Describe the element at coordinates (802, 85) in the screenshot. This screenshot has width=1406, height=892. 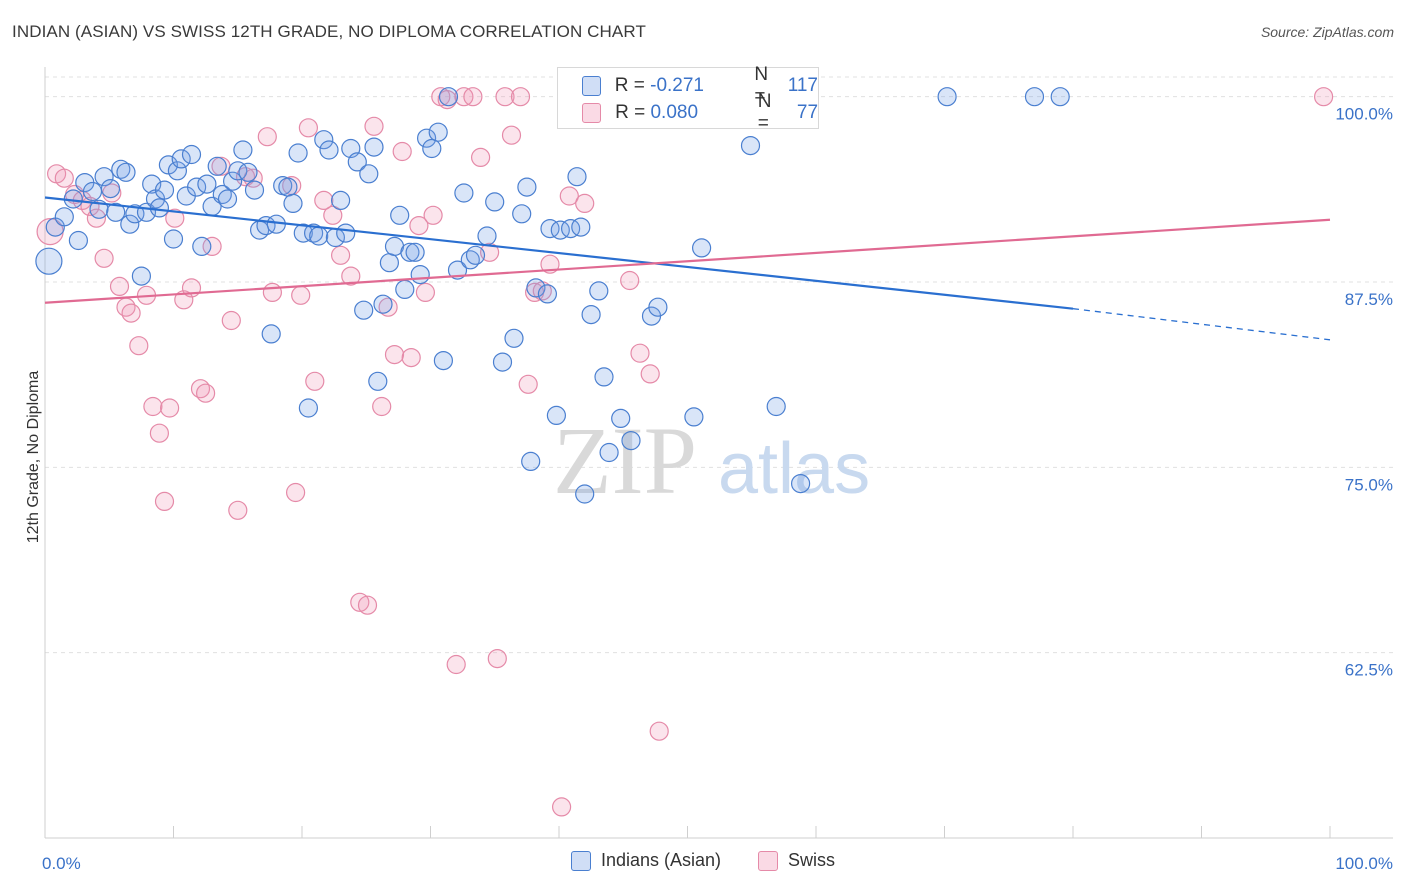
I see `n-value: 117` at that location.